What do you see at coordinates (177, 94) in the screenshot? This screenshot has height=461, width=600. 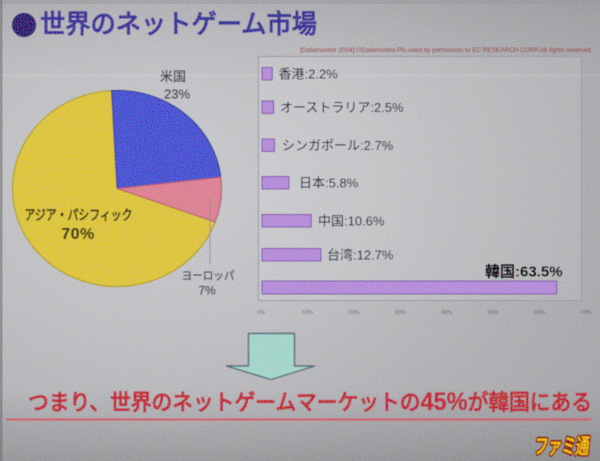 I see `svg-text: 23%` at bounding box center [177, 94].